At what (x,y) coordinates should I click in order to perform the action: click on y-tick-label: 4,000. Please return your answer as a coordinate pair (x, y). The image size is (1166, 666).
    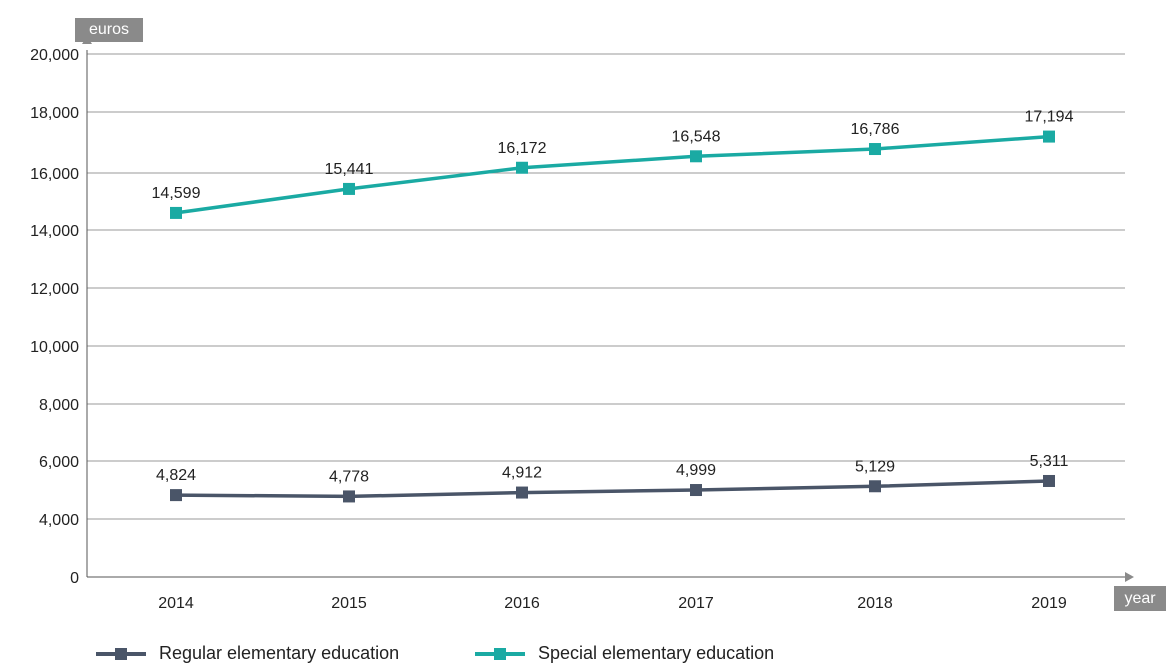
    Looking at the image, I should click on (59, 520).